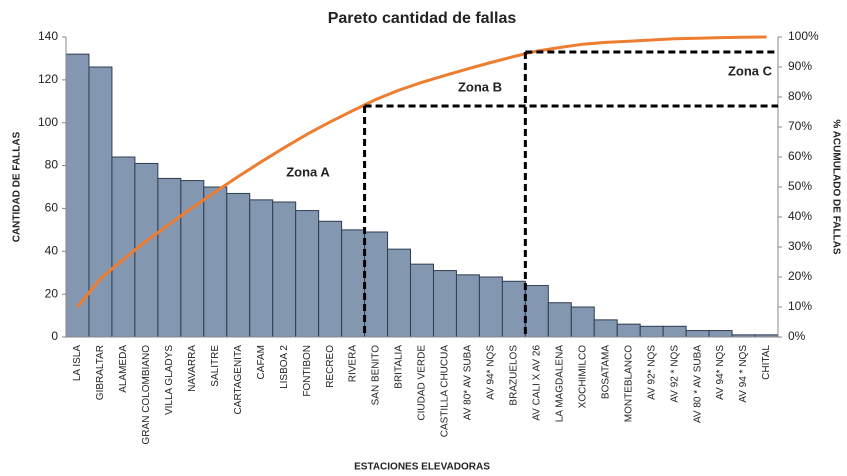 This screenshot has width=847, height=476. I want to click on x-tick-label: VILLA GLADYS, so click(169, 380).